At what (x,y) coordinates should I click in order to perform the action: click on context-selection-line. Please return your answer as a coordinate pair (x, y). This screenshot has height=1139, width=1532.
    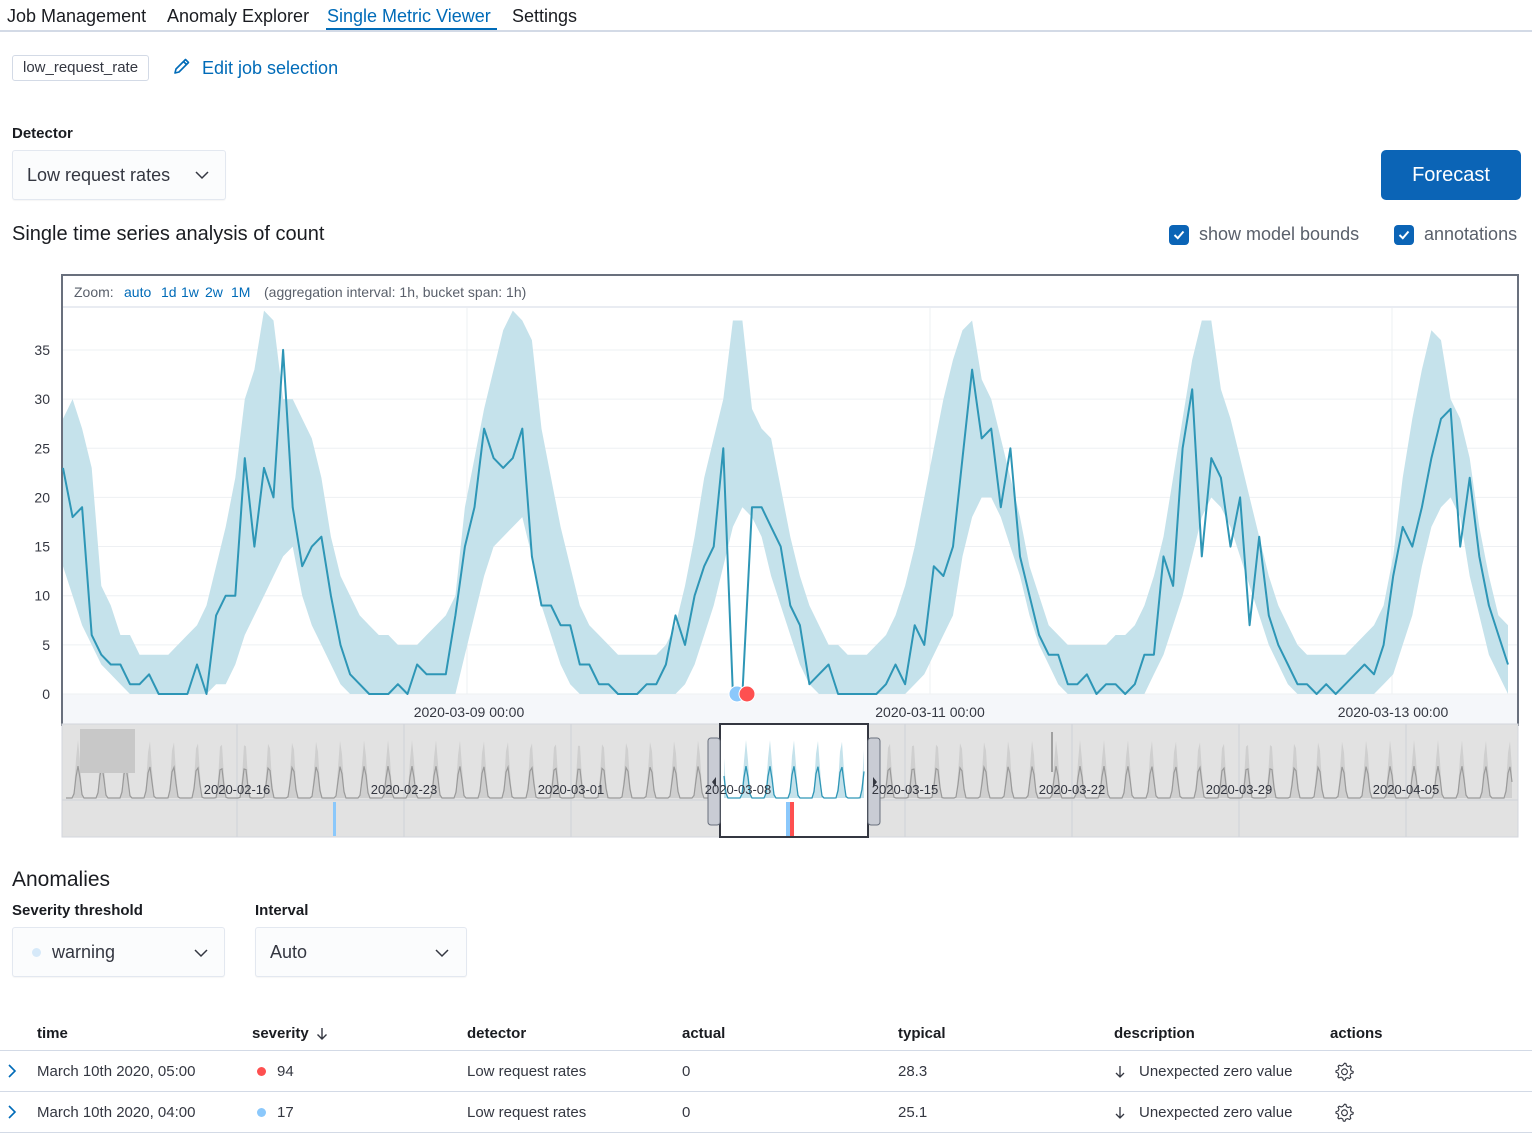
    Looking at the image, I should click on (794, 782).